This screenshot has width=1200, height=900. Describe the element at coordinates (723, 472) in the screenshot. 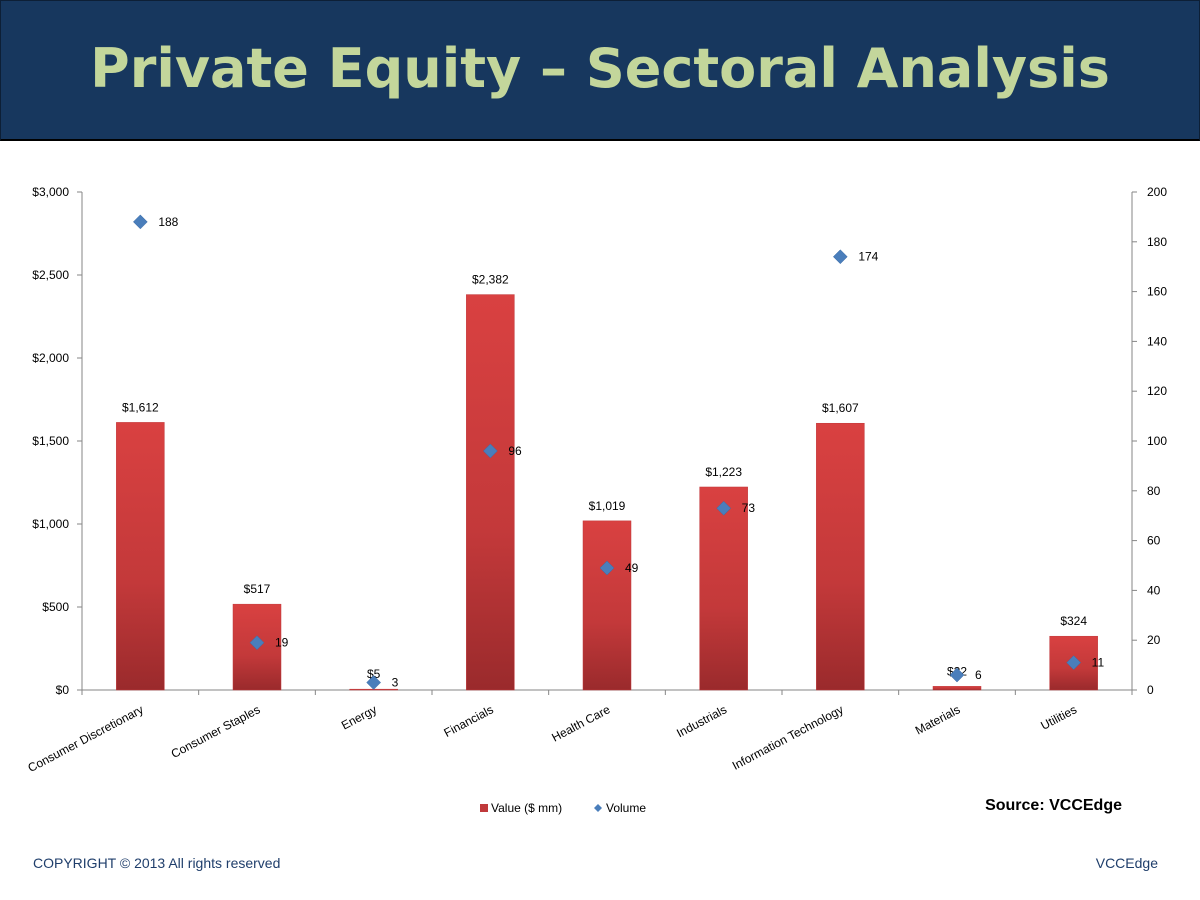

I see `bar-data-label: $1,223` at that location.